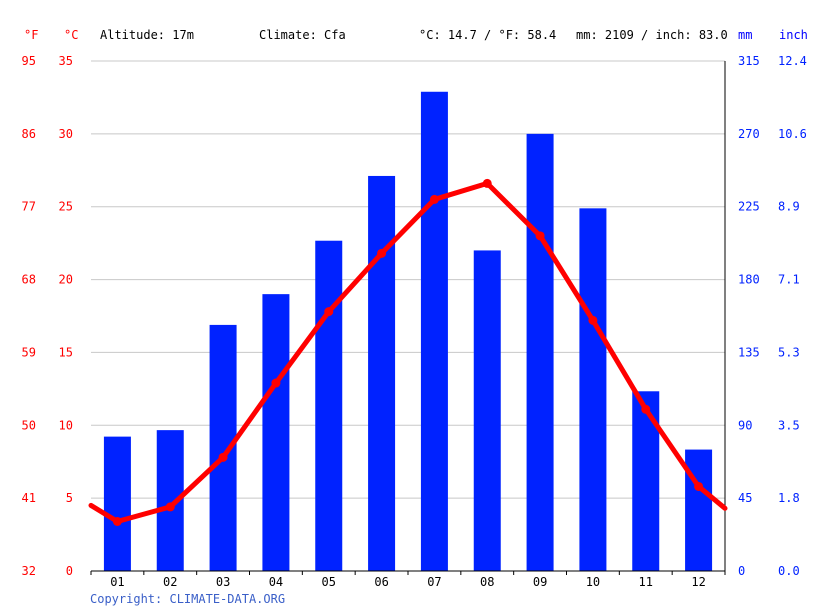  Describe the element at coordinates (434, 582) in the screenshot. I see `month-tick-label: 07` at that location.